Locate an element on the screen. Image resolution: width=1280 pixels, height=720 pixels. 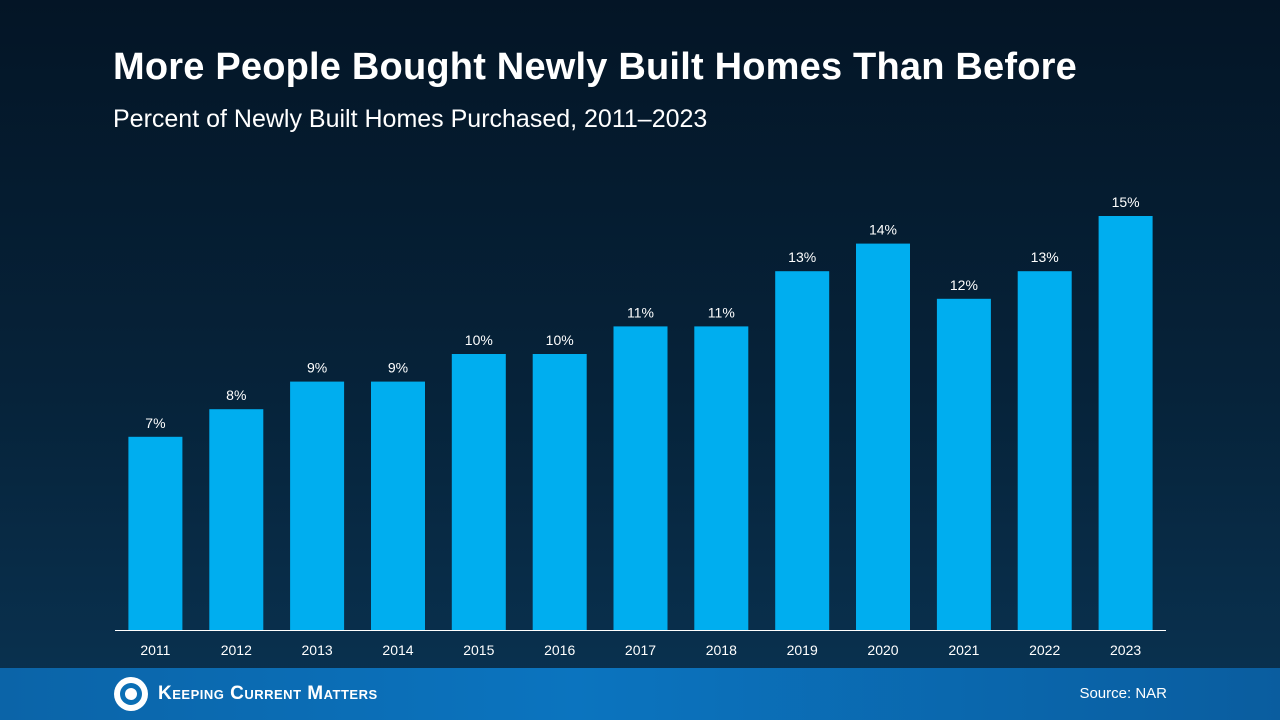
x-tick-label-2015: 2015 is located at coordinates (478, 650).